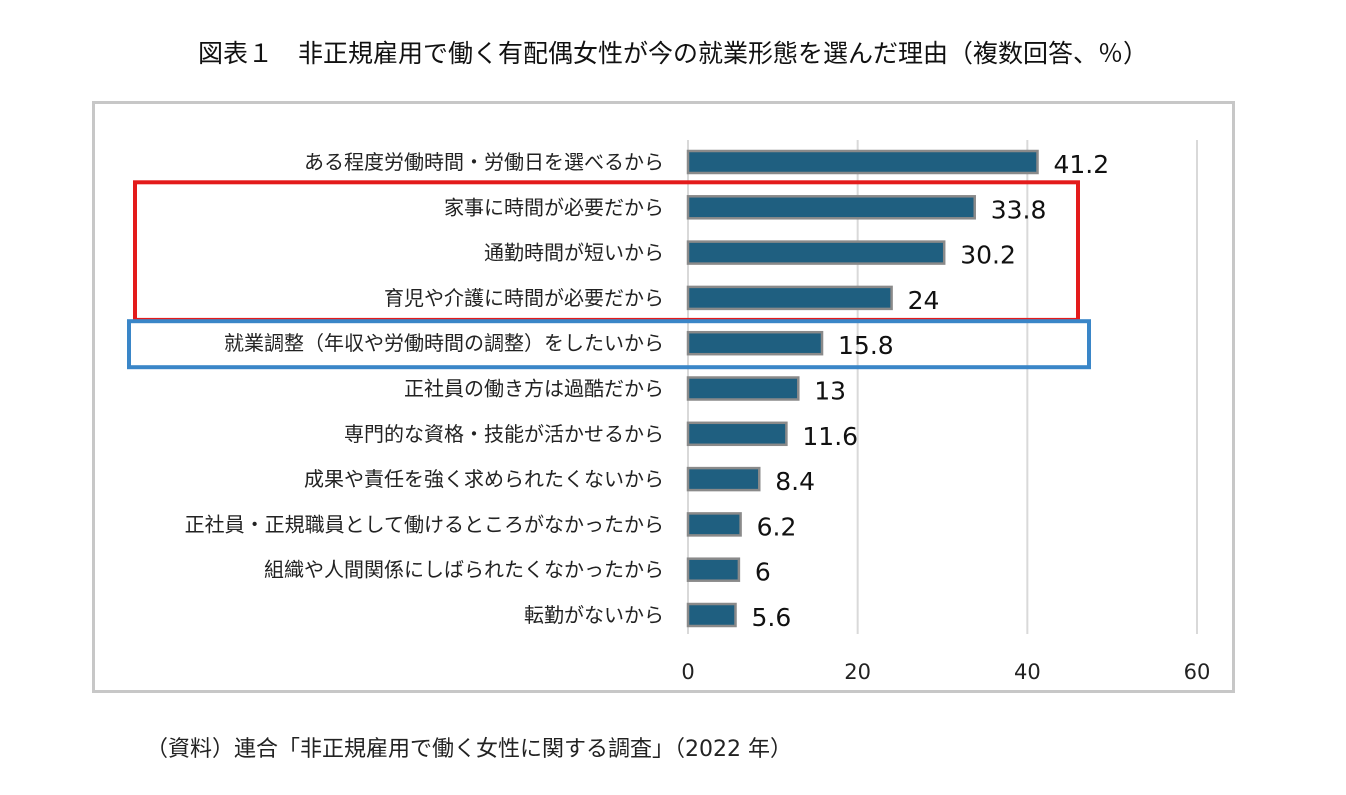  I want to click on category-label: 成果や責任を強く求められたくないから, so click(484, 479).